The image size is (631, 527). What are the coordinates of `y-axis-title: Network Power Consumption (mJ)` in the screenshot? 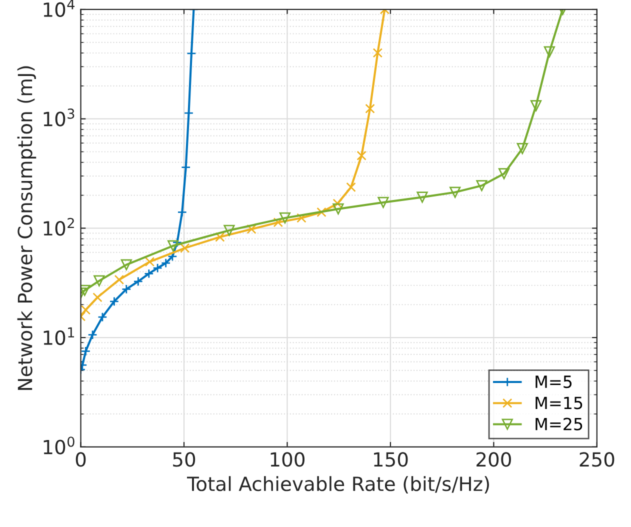 It's located at (26, 228).